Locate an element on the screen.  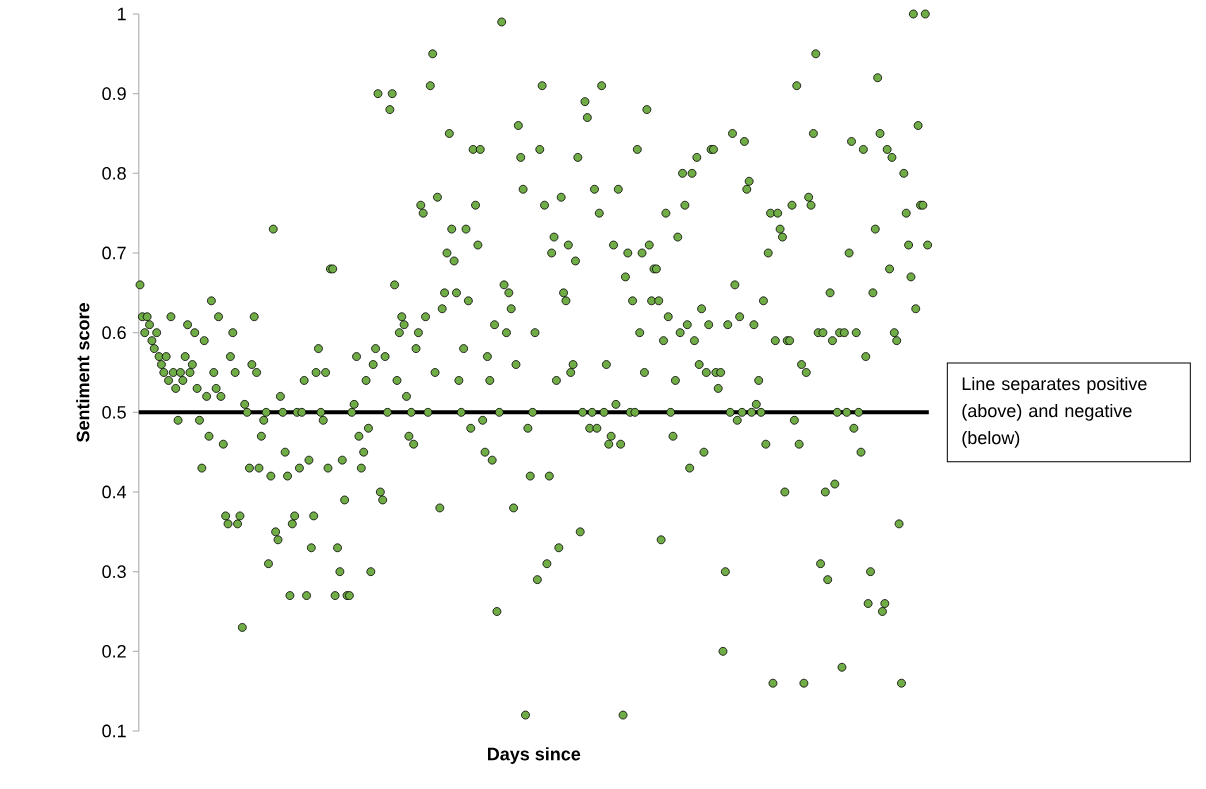
y-tick-label: 0.3 is located at coordinates (114, 572).